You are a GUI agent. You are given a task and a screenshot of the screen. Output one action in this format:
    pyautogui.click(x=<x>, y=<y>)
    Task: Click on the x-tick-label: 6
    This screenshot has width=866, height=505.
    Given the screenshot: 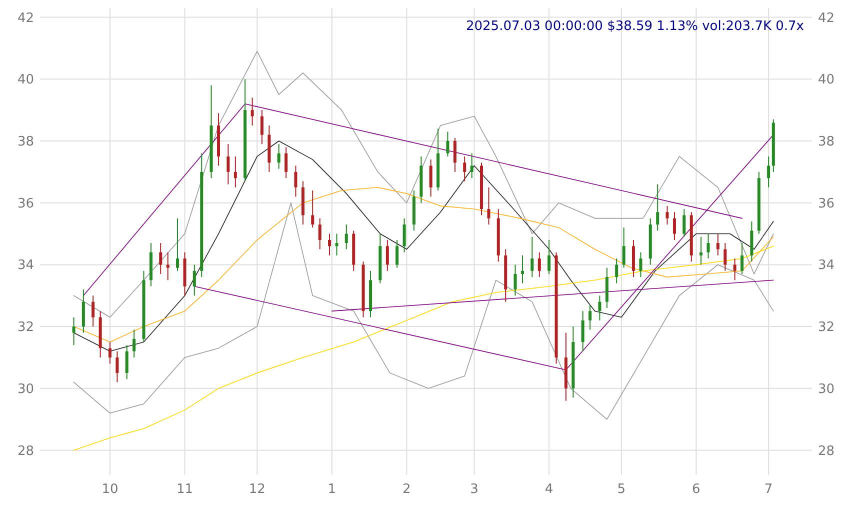 What is the action you would take?
    pyautogui.click(x=696, y=489)
    